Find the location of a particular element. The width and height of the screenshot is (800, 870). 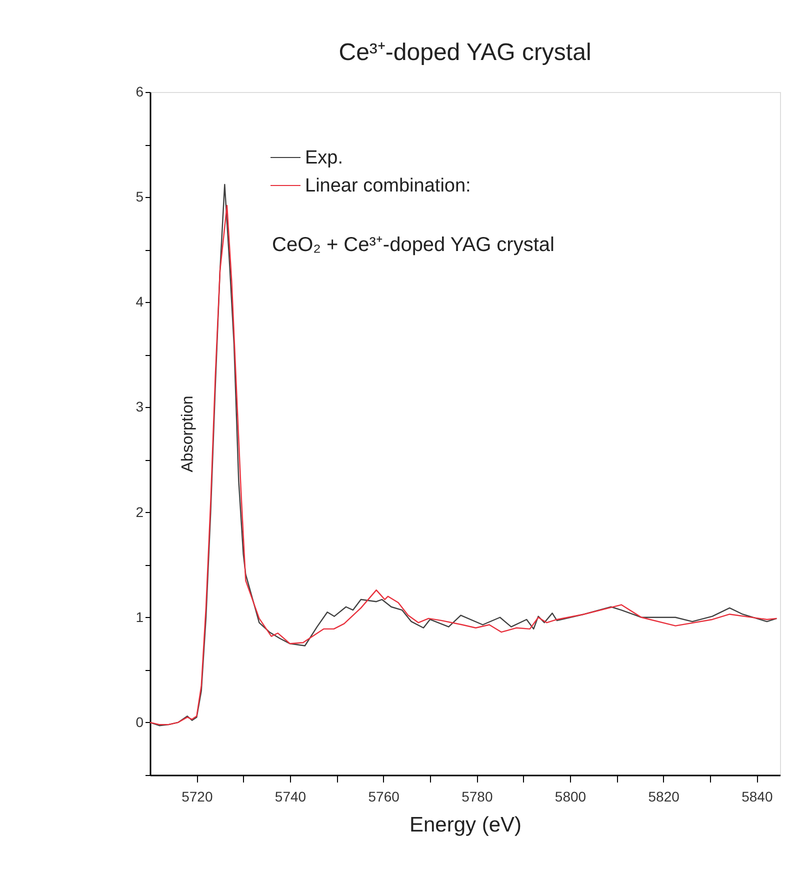

x-tick-label: 5760 is located at coordinates (384, 796).